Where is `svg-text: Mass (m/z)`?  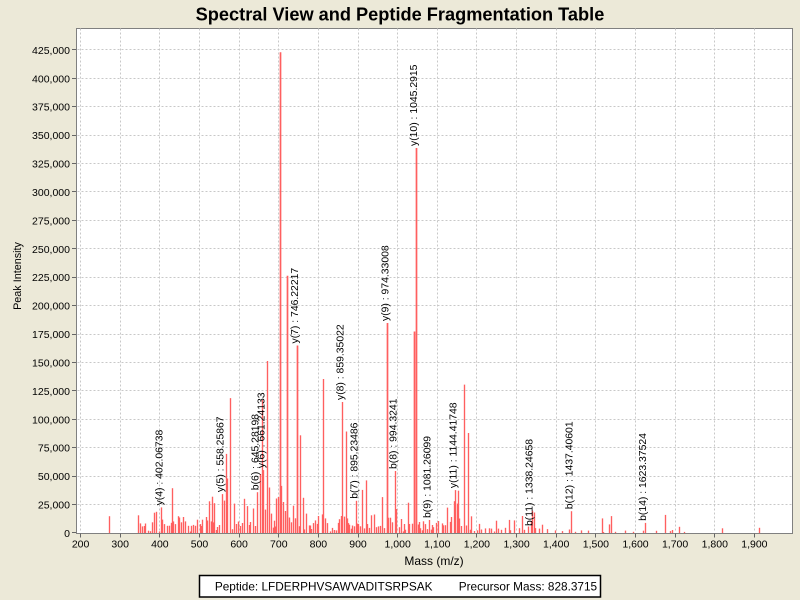 svg-text: Mass (m/z) is located at coordinates (433, 561).